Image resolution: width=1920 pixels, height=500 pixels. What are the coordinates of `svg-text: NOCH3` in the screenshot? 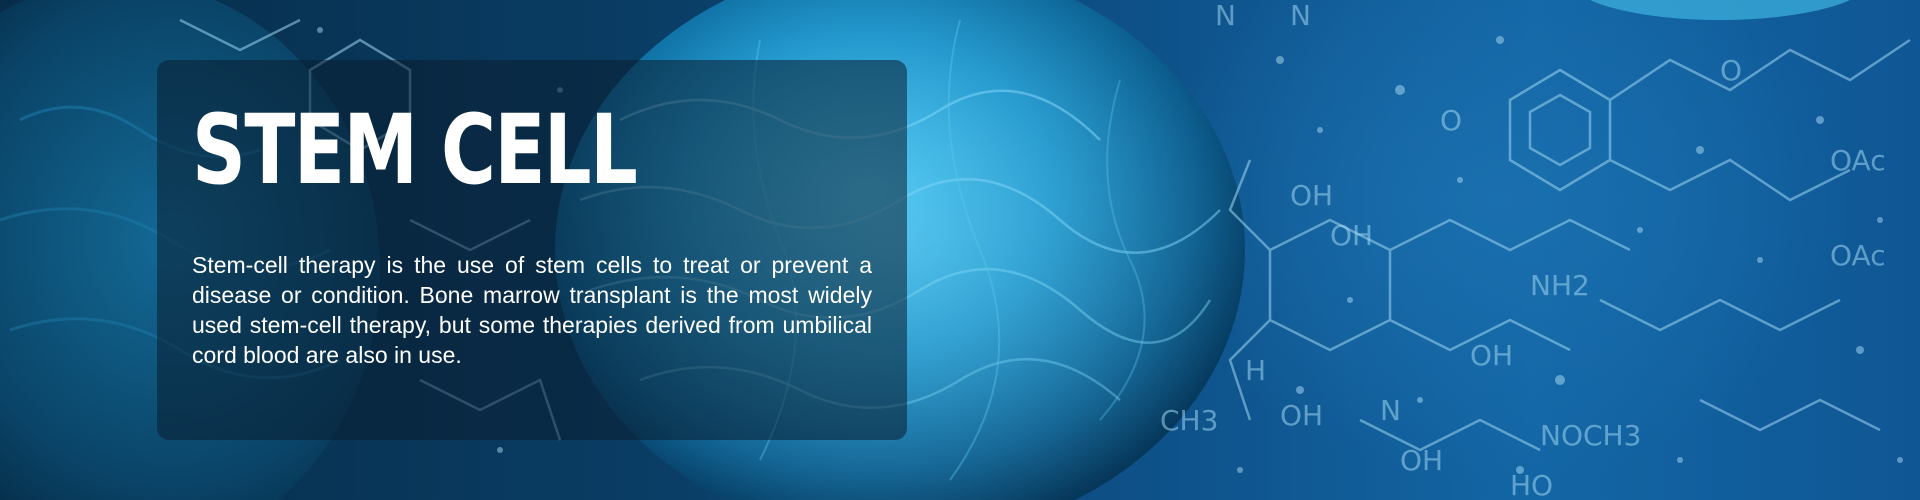 It's located at (1590, 435).